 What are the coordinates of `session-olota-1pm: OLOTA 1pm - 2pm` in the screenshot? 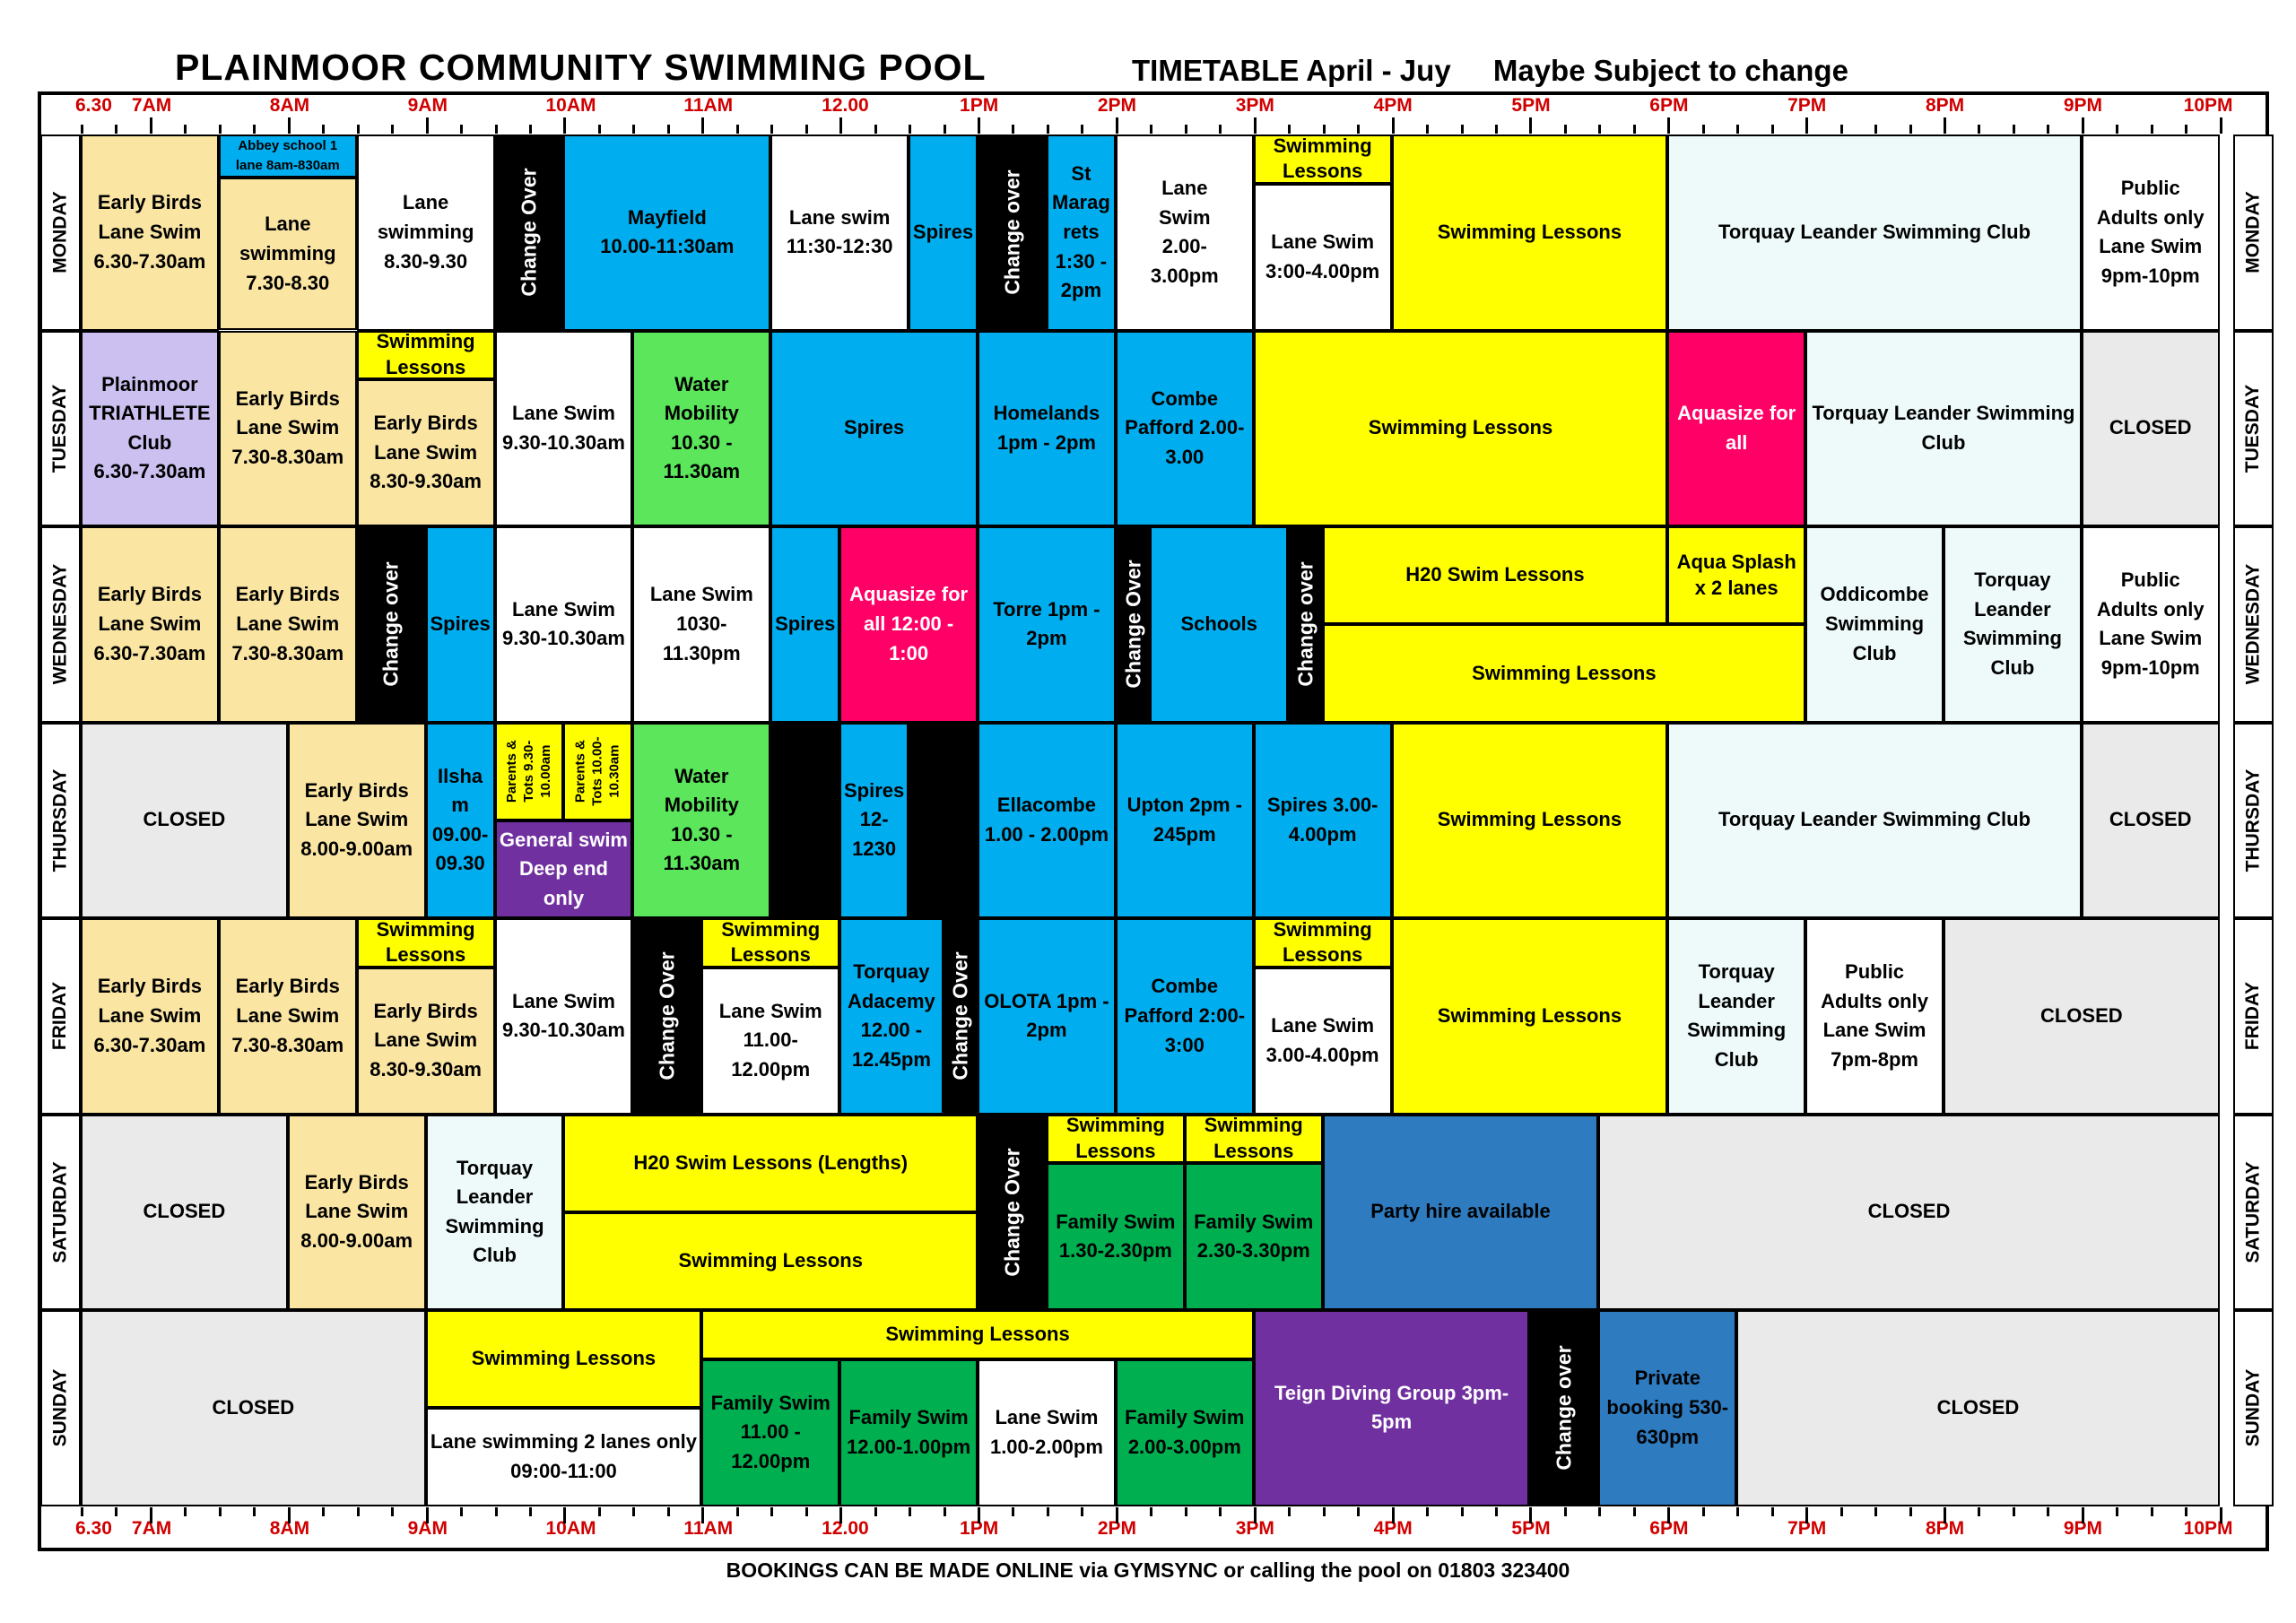 It's located at (1047, 1016).